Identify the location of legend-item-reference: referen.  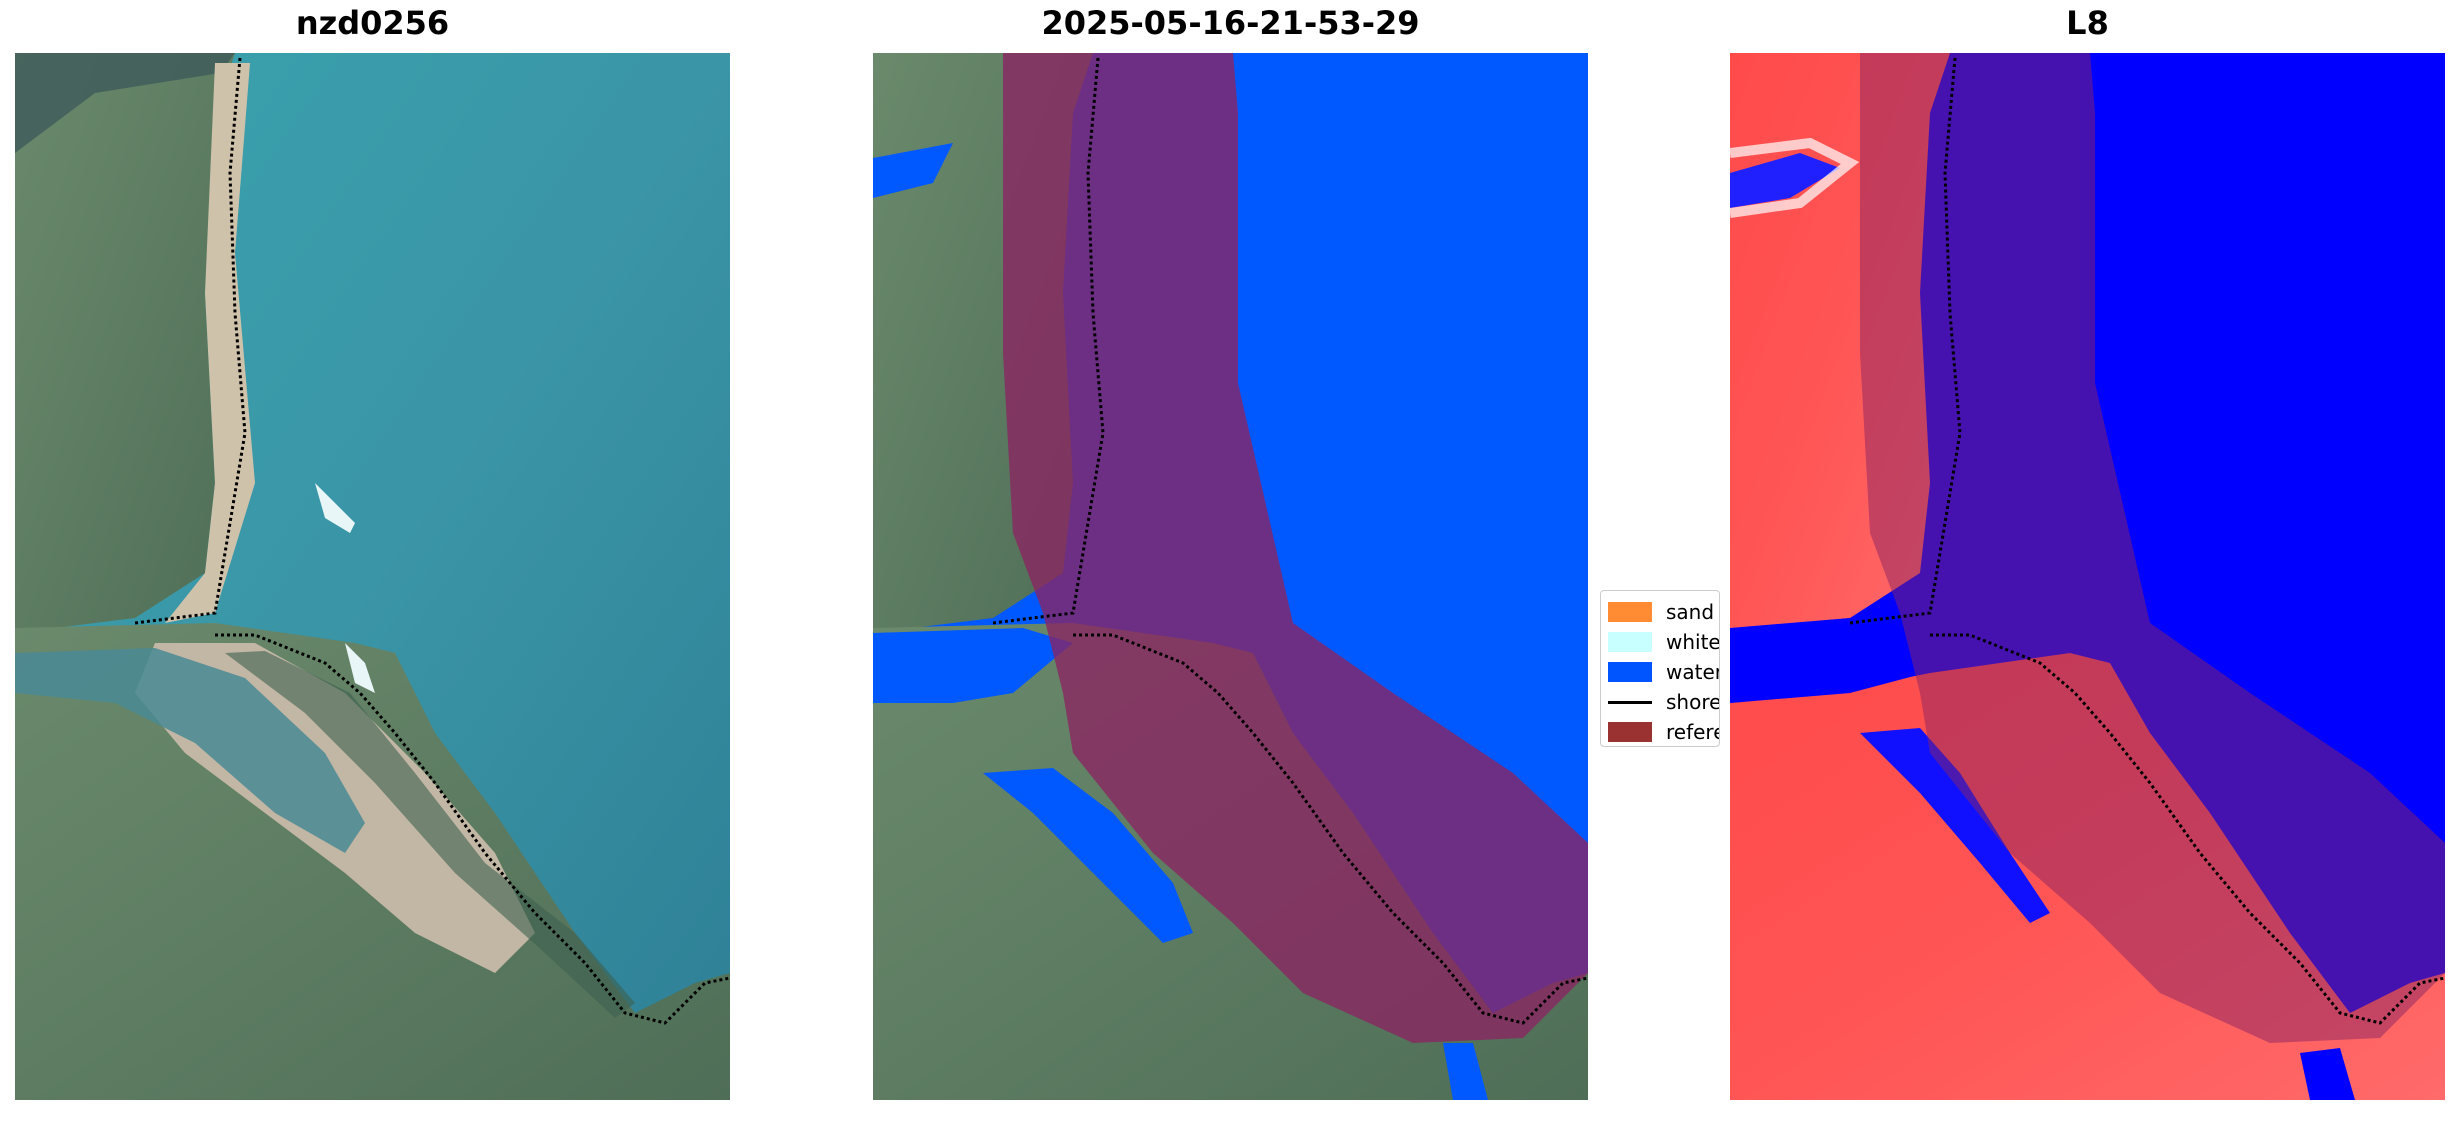
(1663, 731).